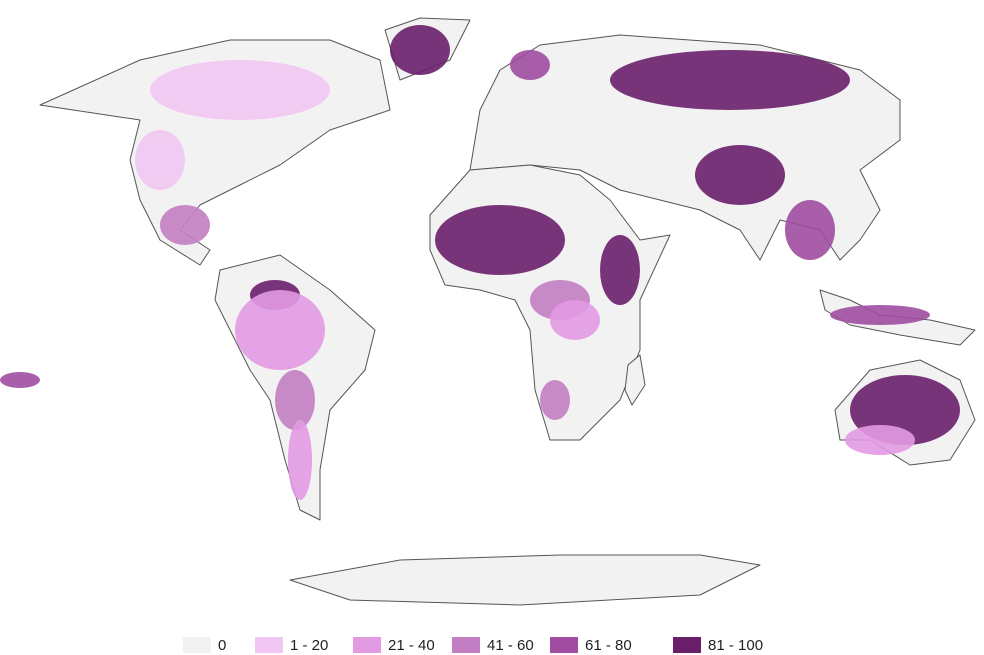 This screenshot has height=655, width=984. I want to click on legend-label: 0, so click(222, 645).